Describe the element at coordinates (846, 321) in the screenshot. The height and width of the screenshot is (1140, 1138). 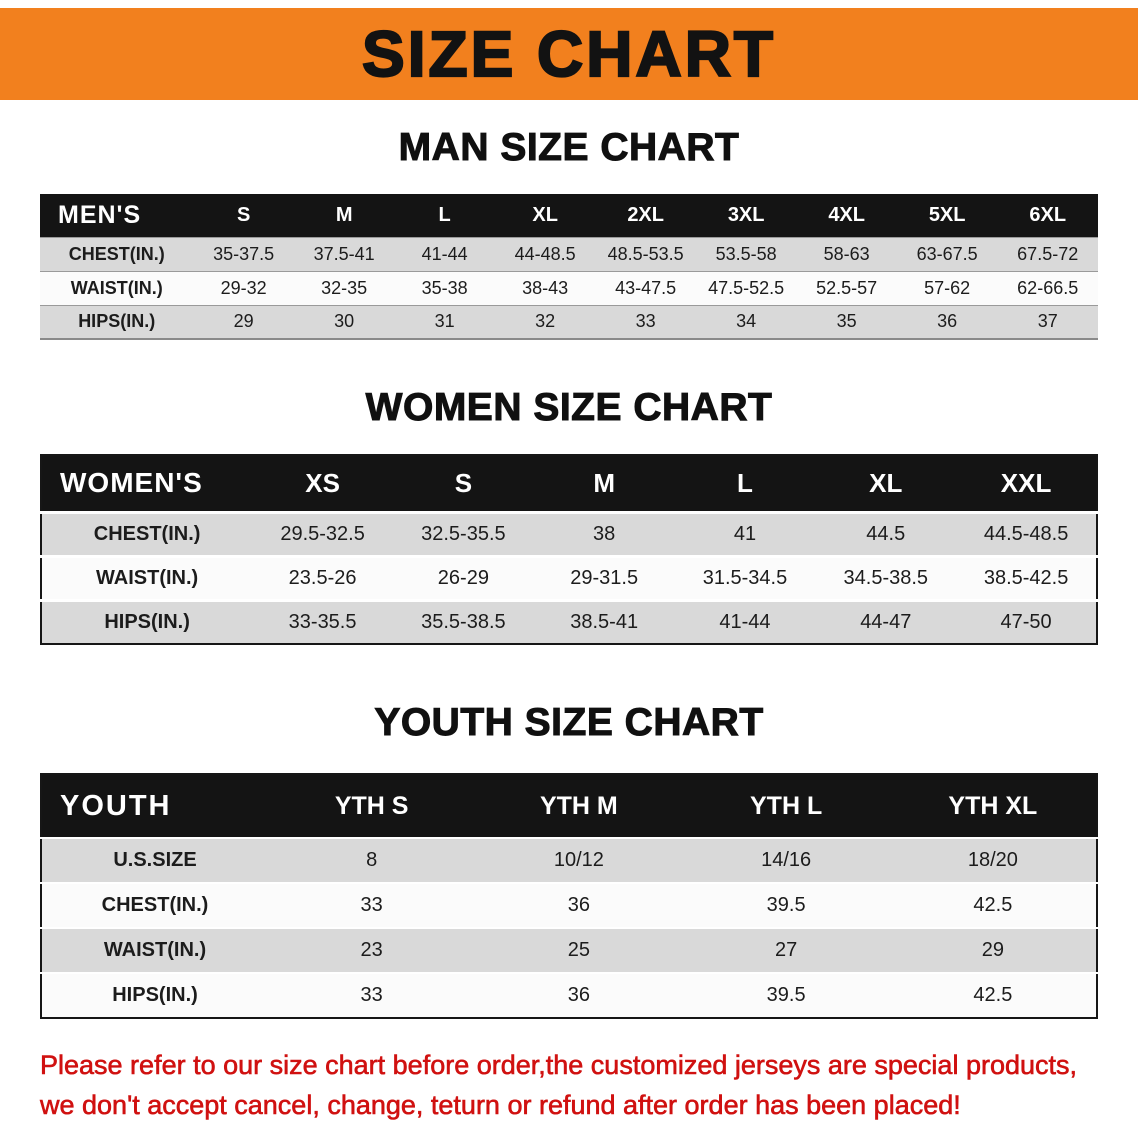
I see `men-value-cell: 35` at that location.